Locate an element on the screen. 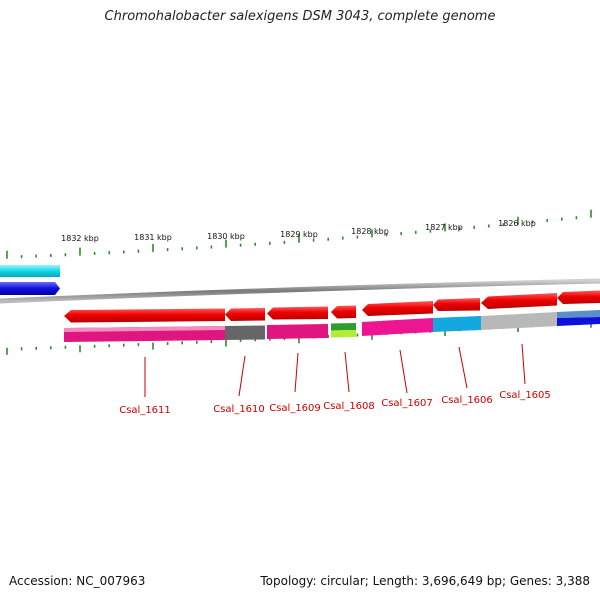 Image resolution: width=600 pixels, height=600 pixels. cog-block-next-a is located at coordinates (578, 314).